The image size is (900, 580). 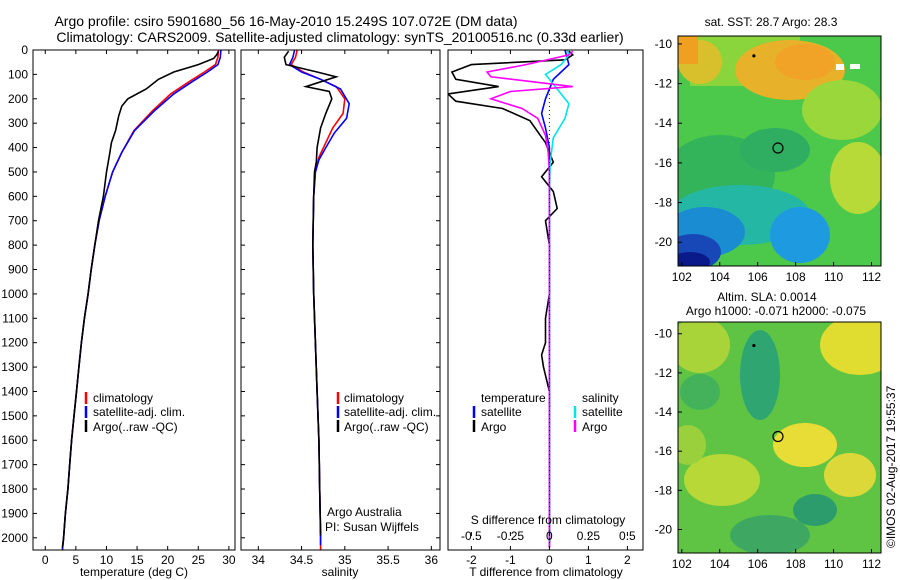 I want to click on sst-heatmap, so click(x=779, y=151).